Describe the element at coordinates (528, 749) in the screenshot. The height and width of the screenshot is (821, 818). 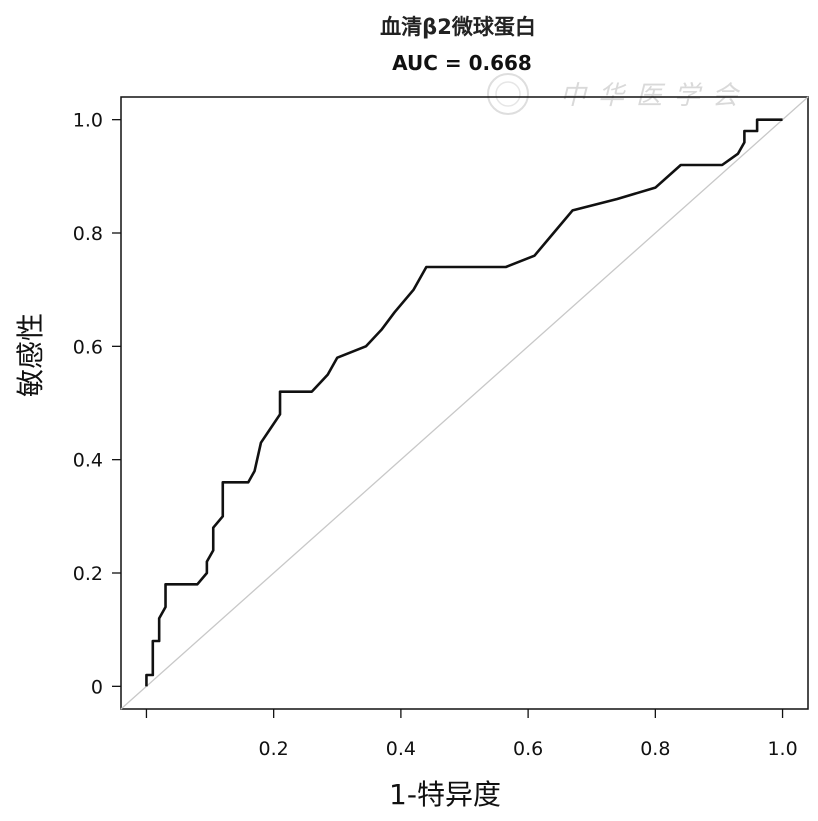
I see `x-tick-label: 0.6` at that location.